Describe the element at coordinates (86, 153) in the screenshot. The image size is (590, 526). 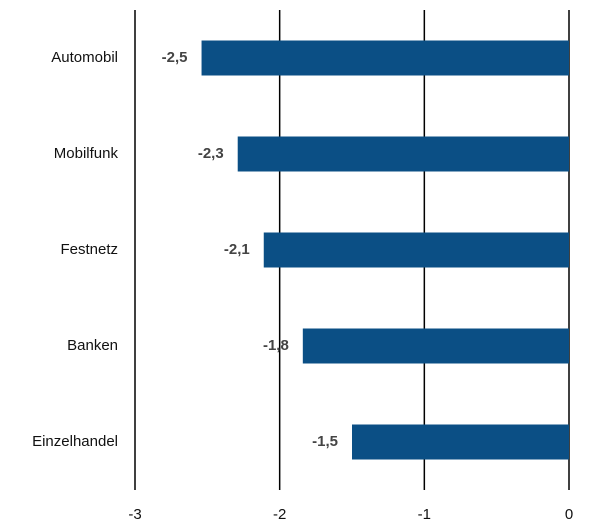
I see `category-label: Mobilfunk` at that location.